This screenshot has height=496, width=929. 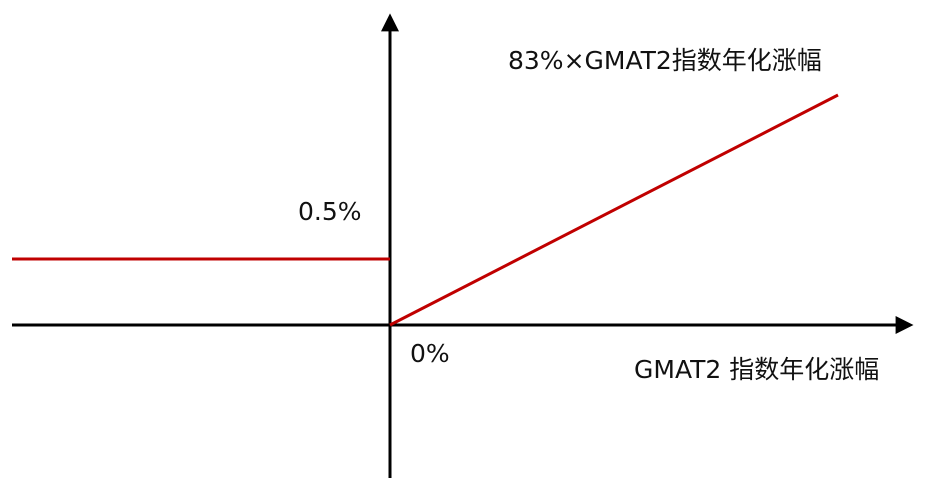 What do you see at coordinates (756, 369) in the screenshot?
I see `x-axis-label: GMAT2 指数年化涨幅` at bounding box center [756, 369].